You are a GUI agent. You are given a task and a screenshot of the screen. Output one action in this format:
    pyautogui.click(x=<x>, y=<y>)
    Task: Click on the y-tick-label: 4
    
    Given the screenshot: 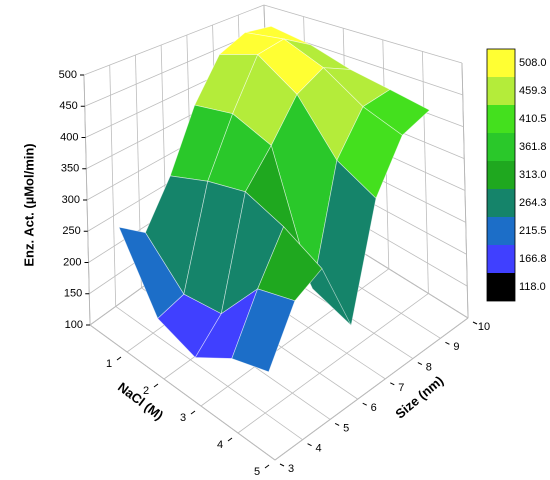 What is the action you would take?
    pyautogui.click(x=319, y=449)
    